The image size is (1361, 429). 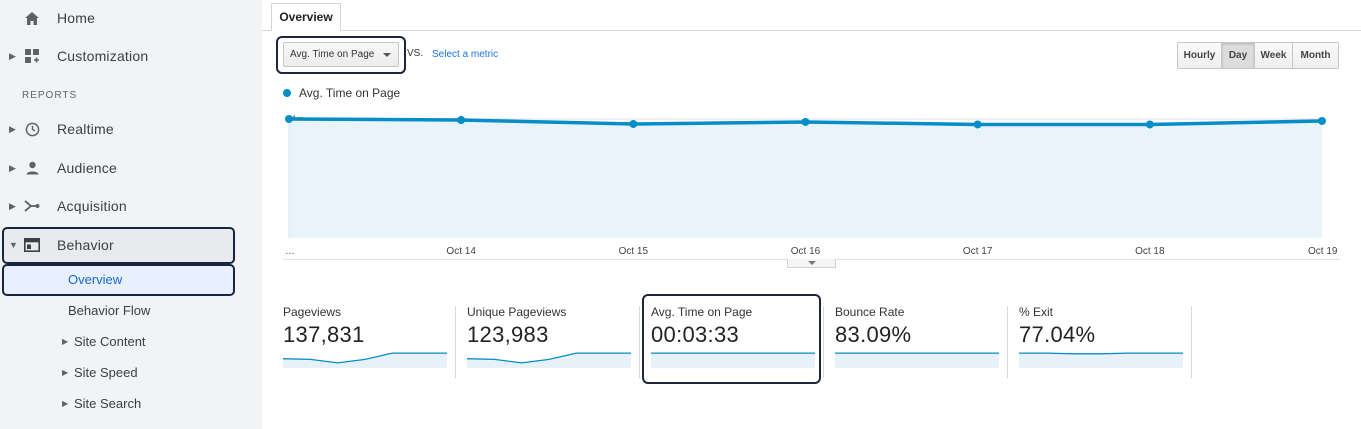 What do you see at coordinates (873, 334) in the screenshot?
I see `scorecard-value: 83.09%` at bounding box center [873, 334].